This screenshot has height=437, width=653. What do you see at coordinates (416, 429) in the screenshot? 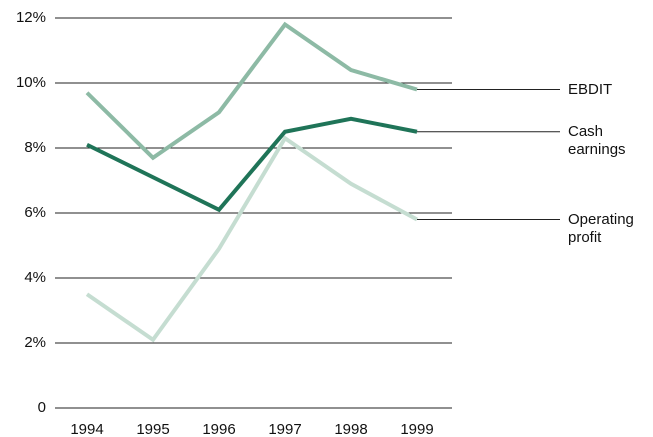
I see `x-tick-label: 1999` at bounding box center [416, 429].